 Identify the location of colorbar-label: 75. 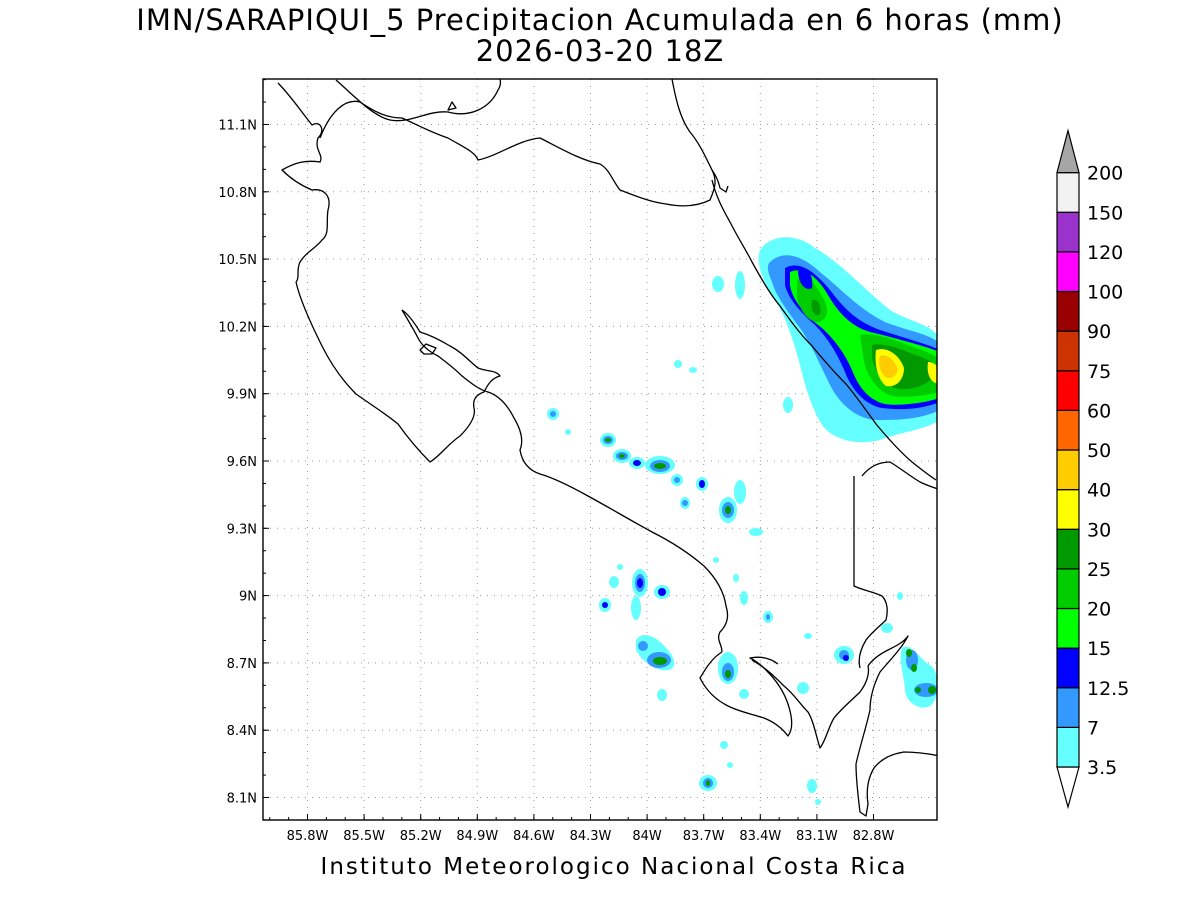
(1099, 372).